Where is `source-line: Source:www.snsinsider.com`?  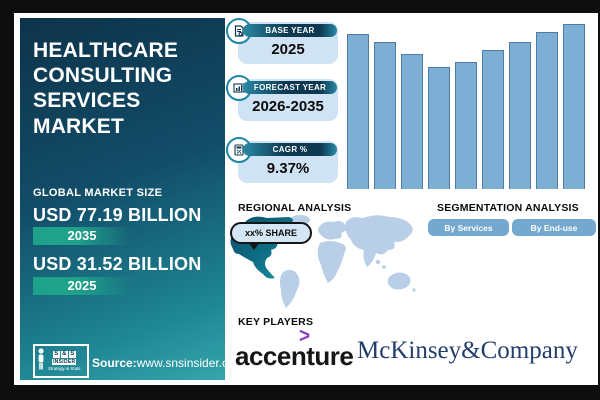
source-line: Source:www.snsinsider.com is located at coordinates (168, 363).